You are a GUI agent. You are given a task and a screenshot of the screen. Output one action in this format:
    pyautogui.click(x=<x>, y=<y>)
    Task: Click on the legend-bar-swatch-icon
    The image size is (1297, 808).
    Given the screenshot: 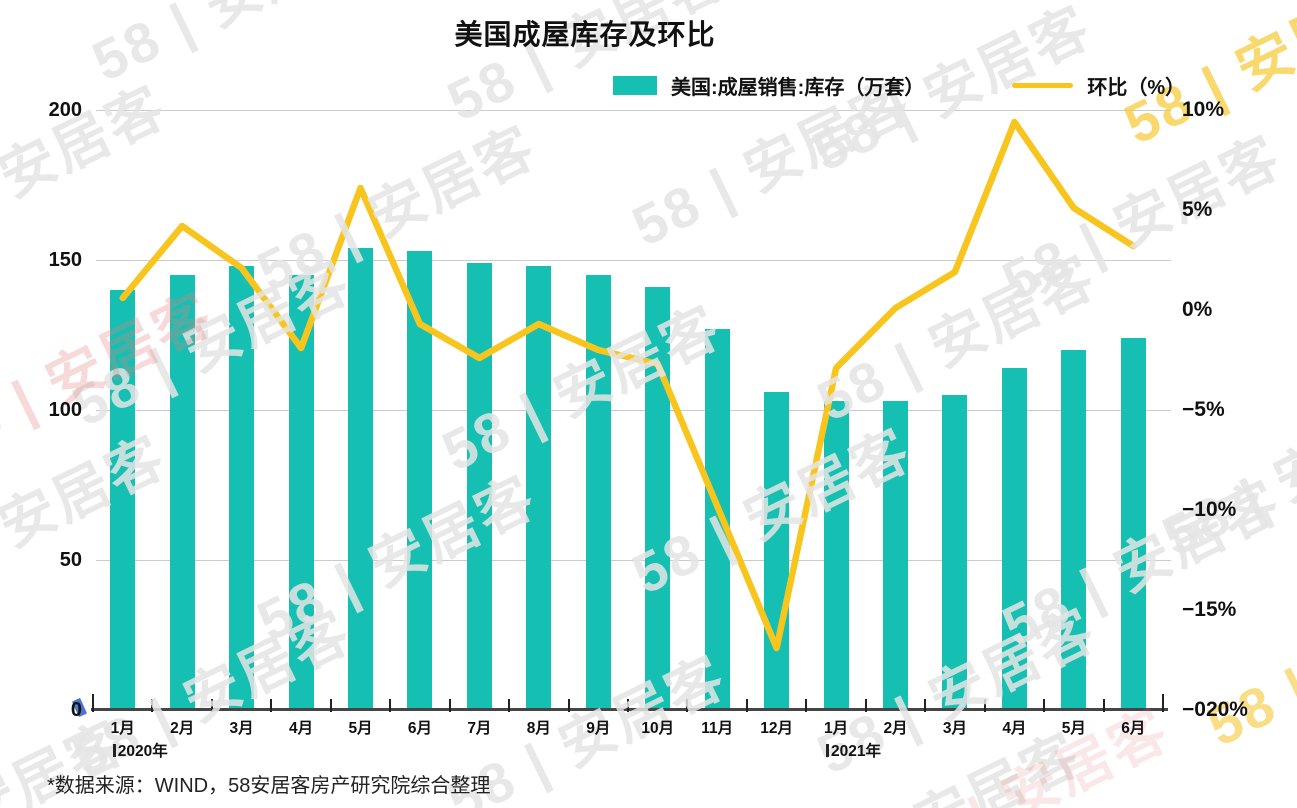 What is the action you would take?
    pyautogui.click(x=635, y=85)
    